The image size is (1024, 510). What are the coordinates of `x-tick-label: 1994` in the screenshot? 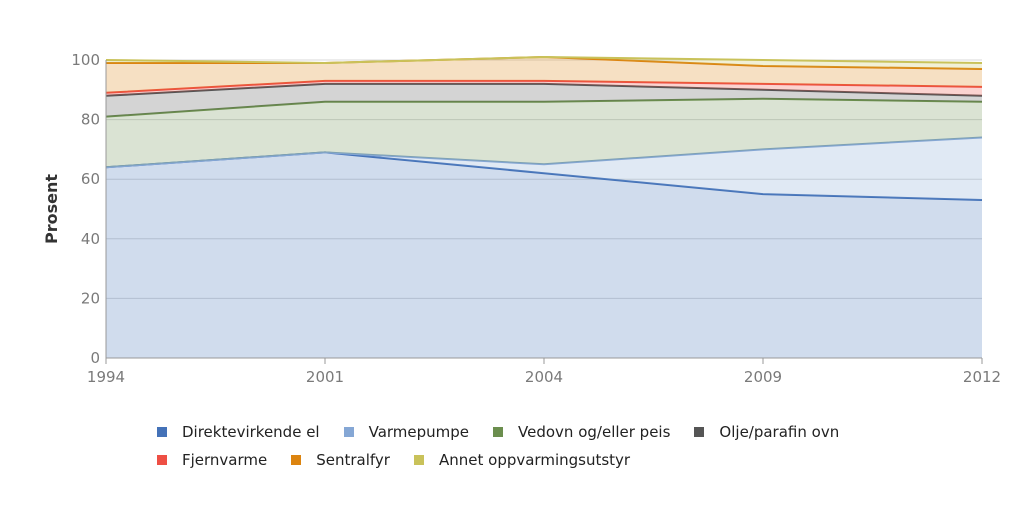 It's located at (106, 377).